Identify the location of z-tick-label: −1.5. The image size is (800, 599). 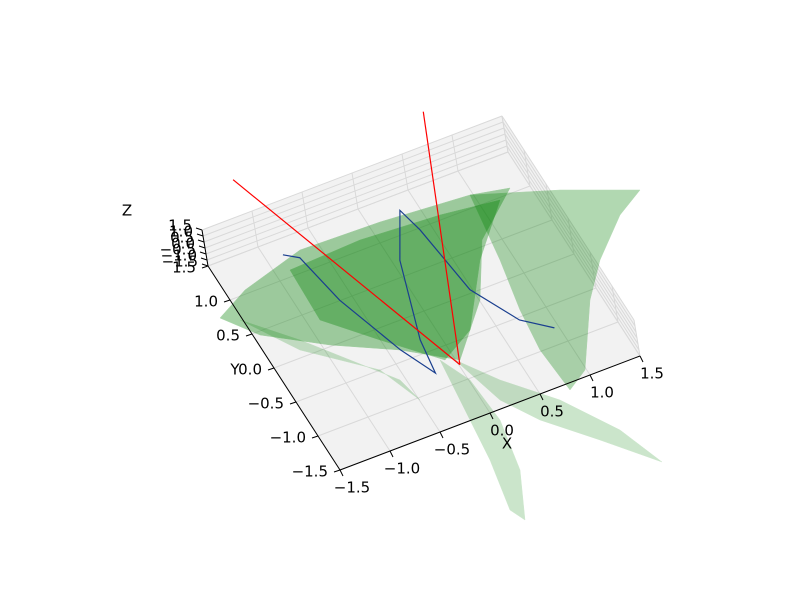
(180, 262).